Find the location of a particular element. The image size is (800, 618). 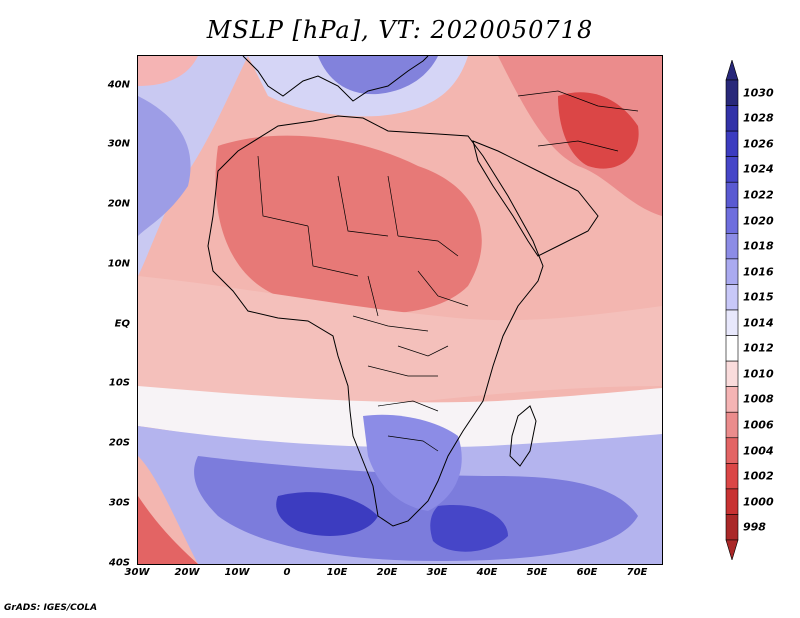

colorbar-label: 998 is located at coordinates (754, 527).